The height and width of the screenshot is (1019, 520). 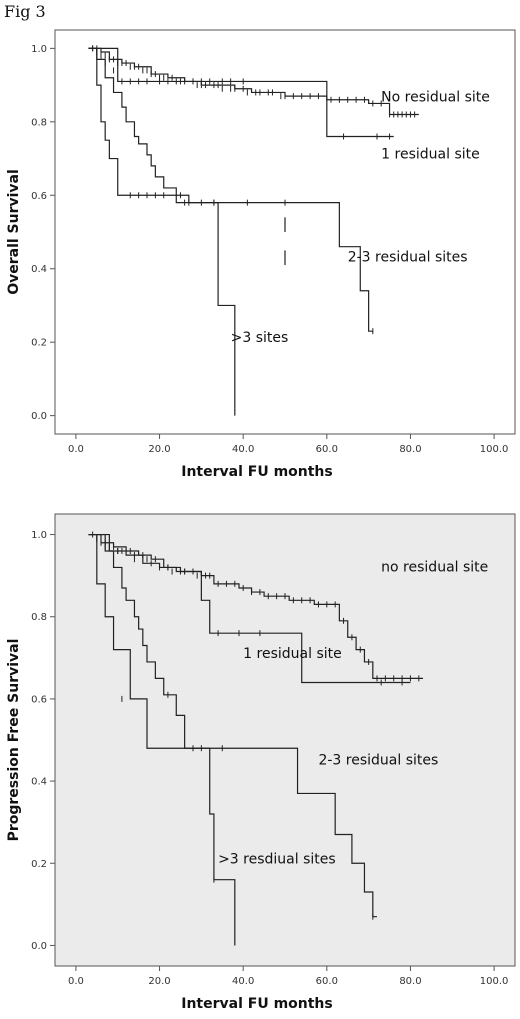 I want to click on series-label: no residual site, so click(x=434, y=568).